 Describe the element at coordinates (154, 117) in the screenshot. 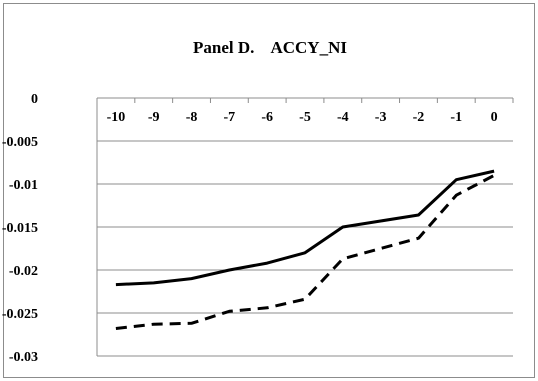

I see `x-tick-label: -9` at that location.